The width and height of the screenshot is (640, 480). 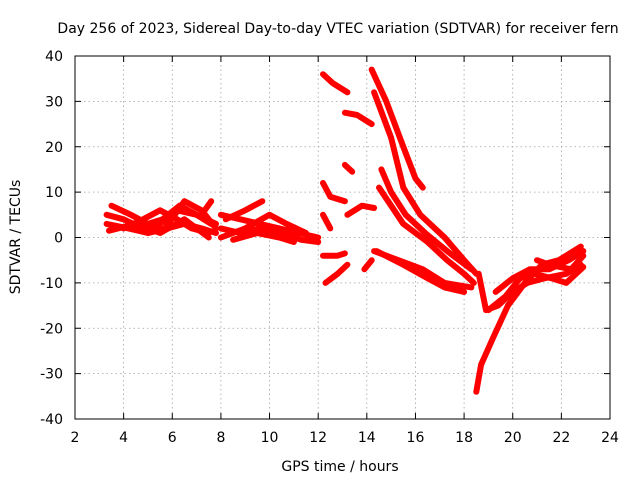 I want to click on y-tick-label: -30, so click(x=51, y=375).